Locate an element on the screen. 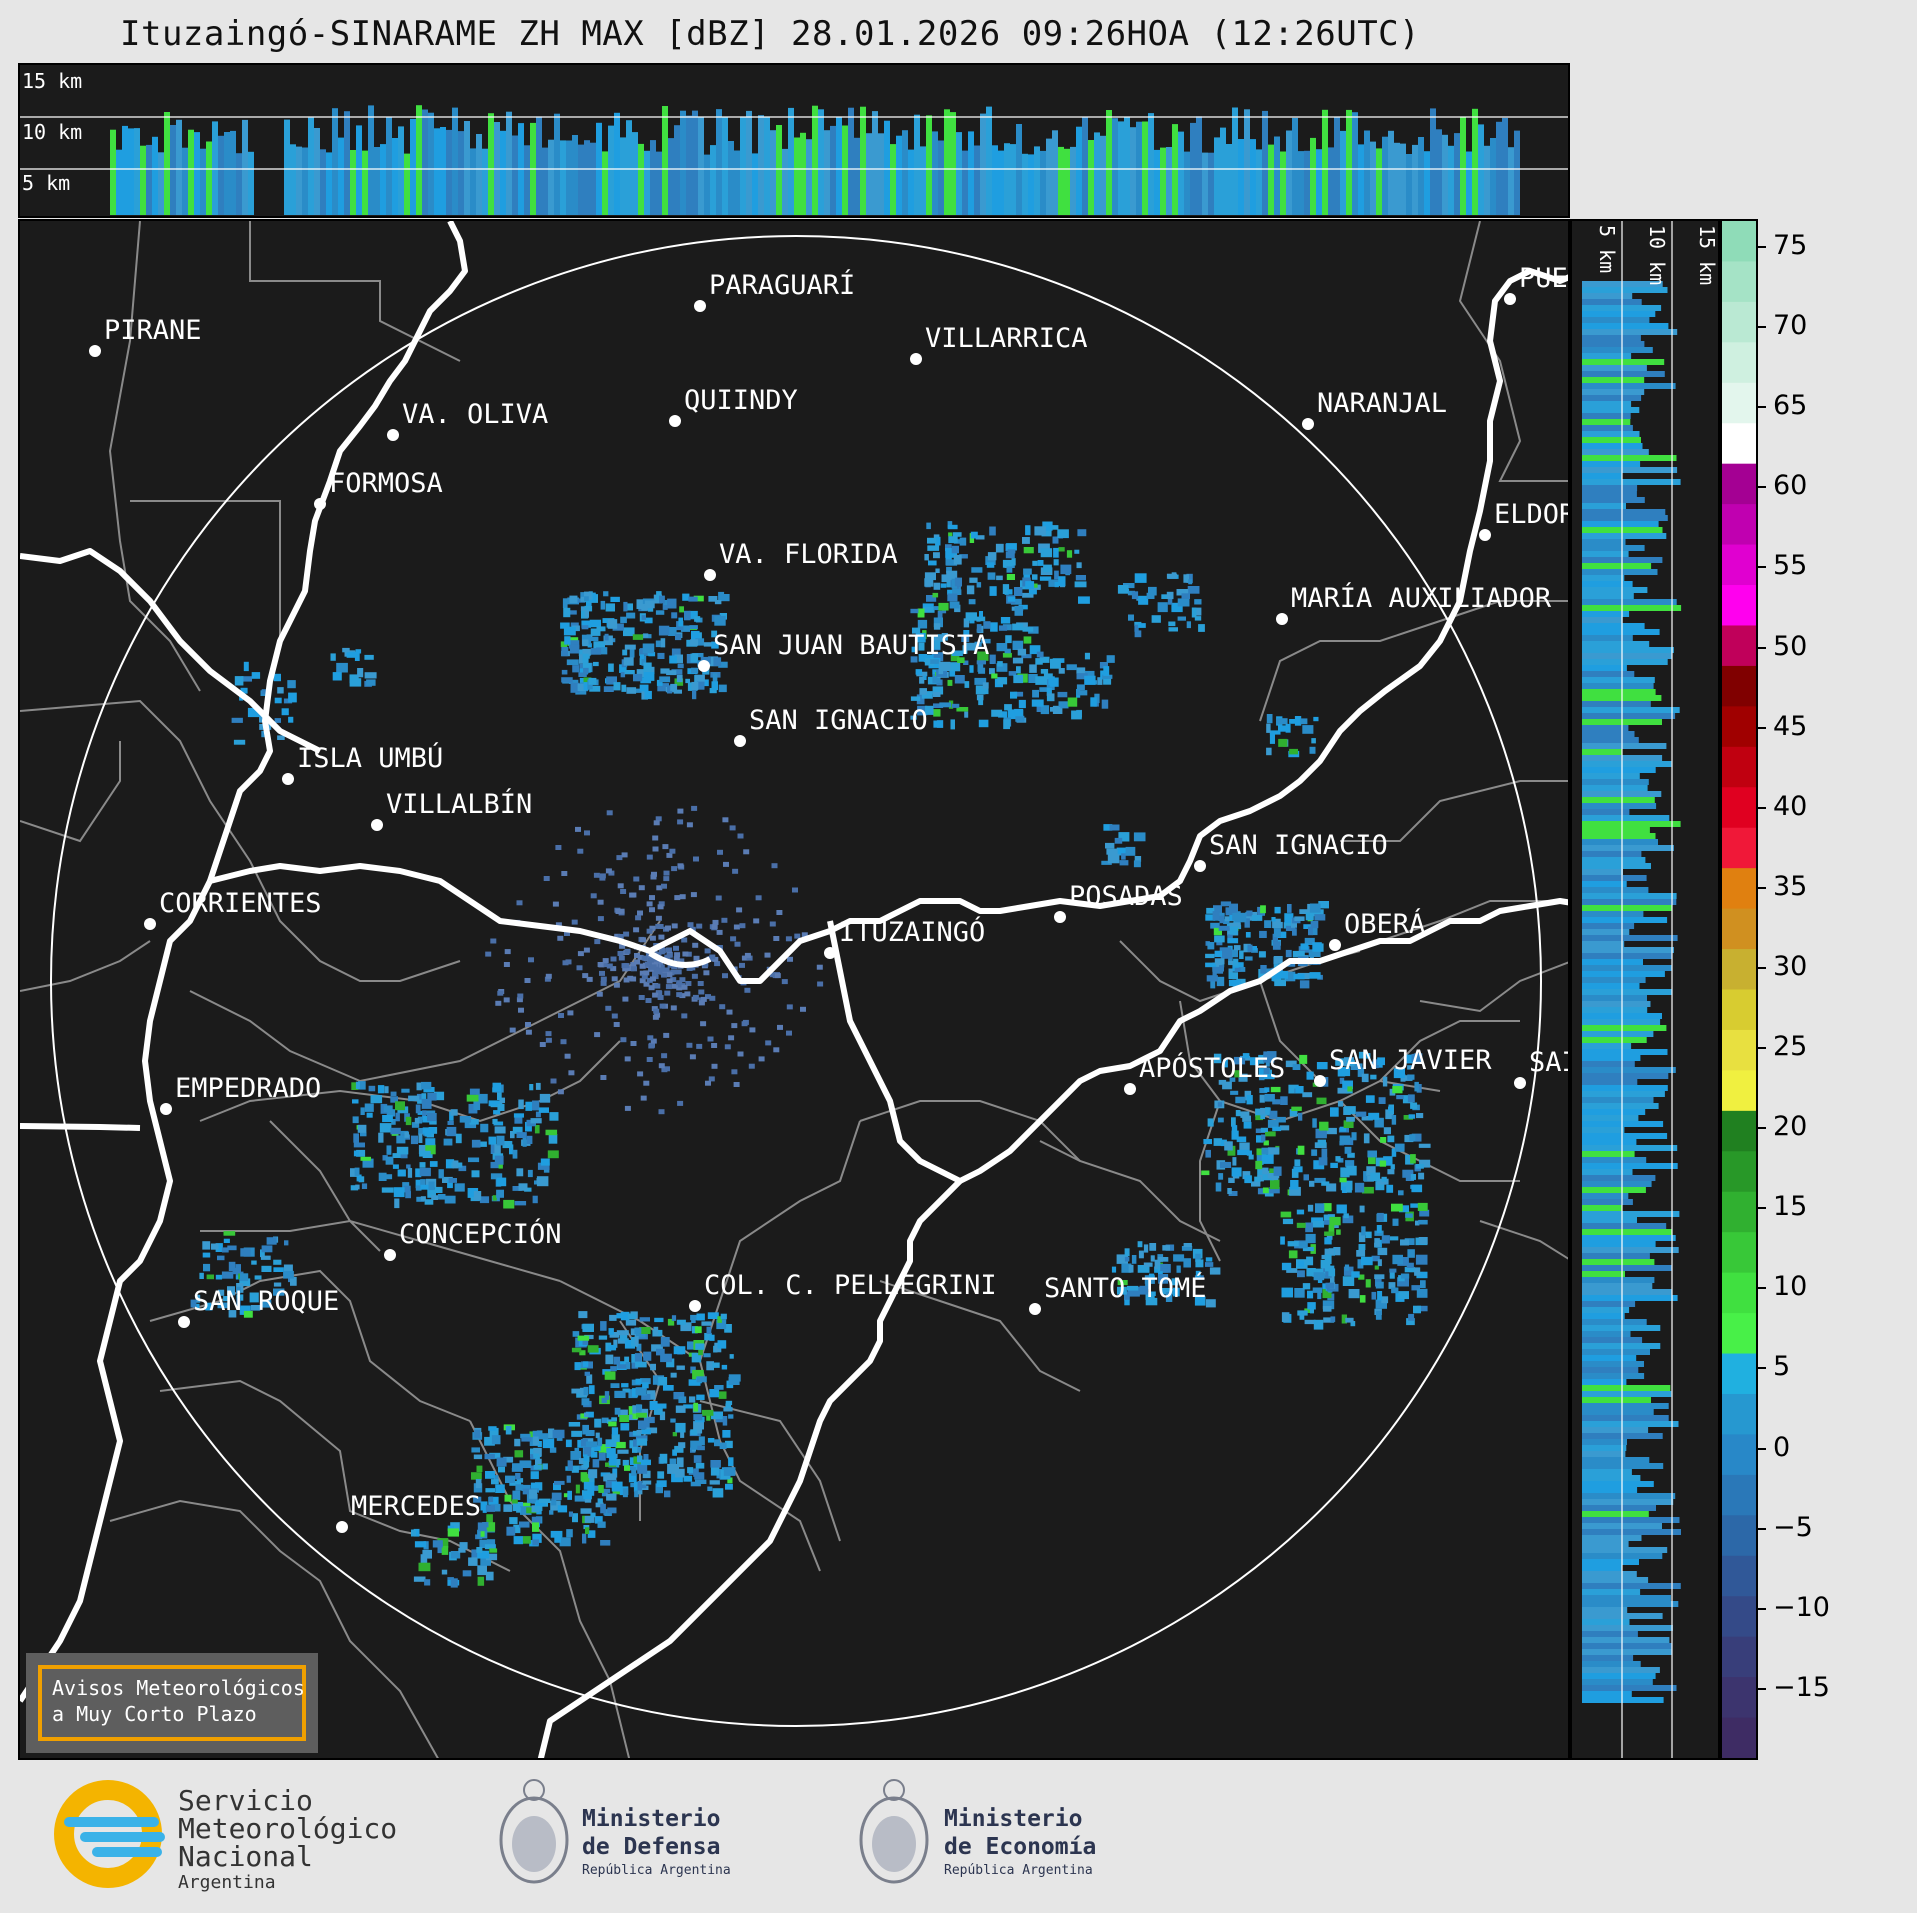  colorbar-tick-label: −10 is located at coordinates (1801, 1607).